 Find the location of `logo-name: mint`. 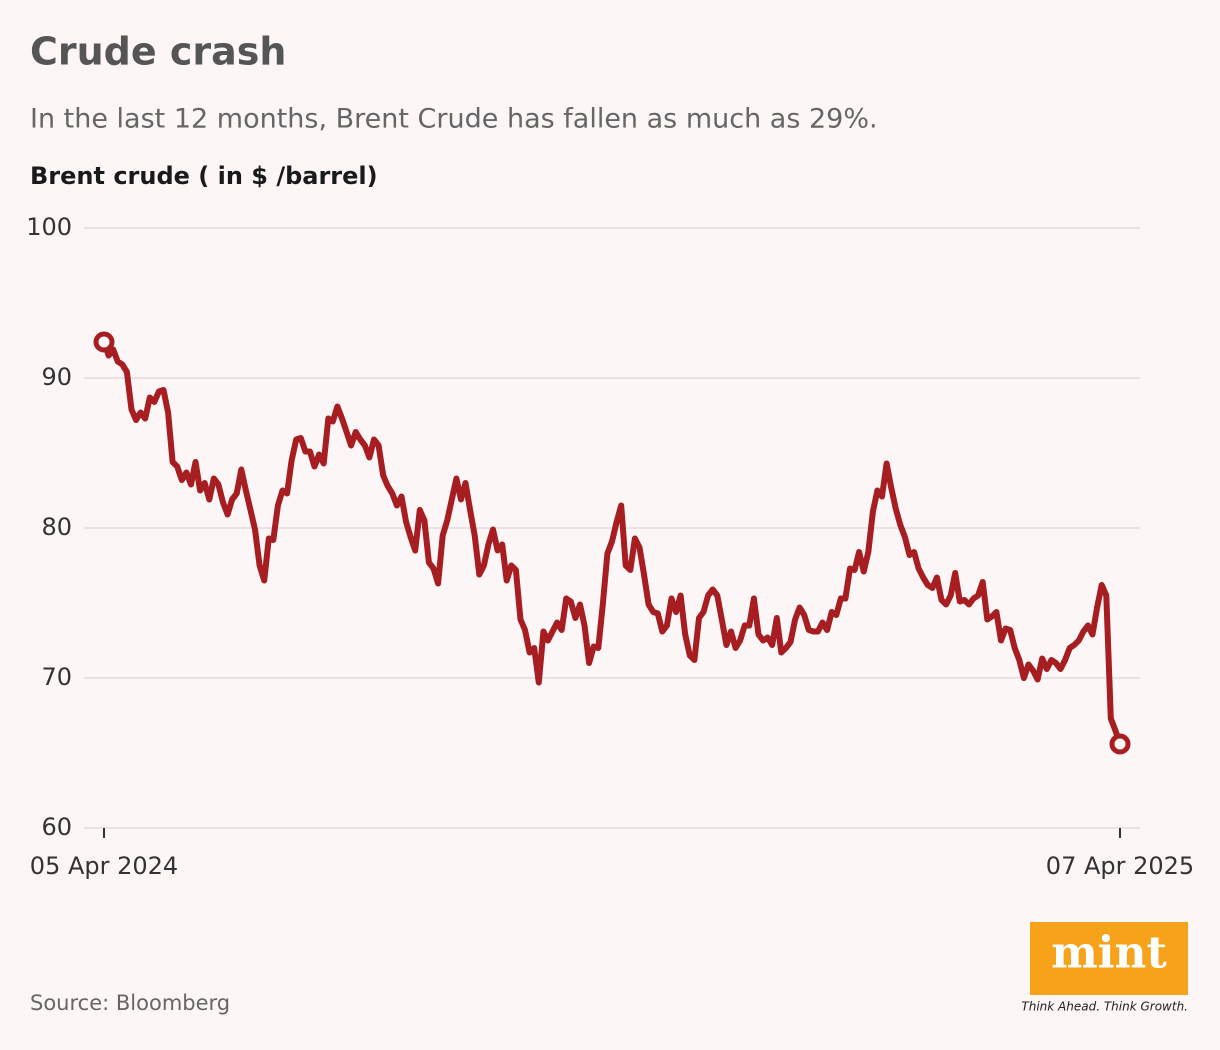

logo-name: mint is located at coordinates (1109, 953).